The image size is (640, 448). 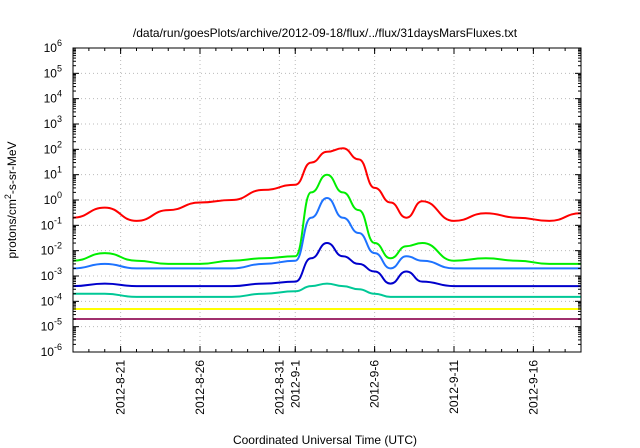 What do you see at coordinates (58, 322) in the screenshot?
I see `y-tick-exponent: -5` at bounding box center [58, 322].